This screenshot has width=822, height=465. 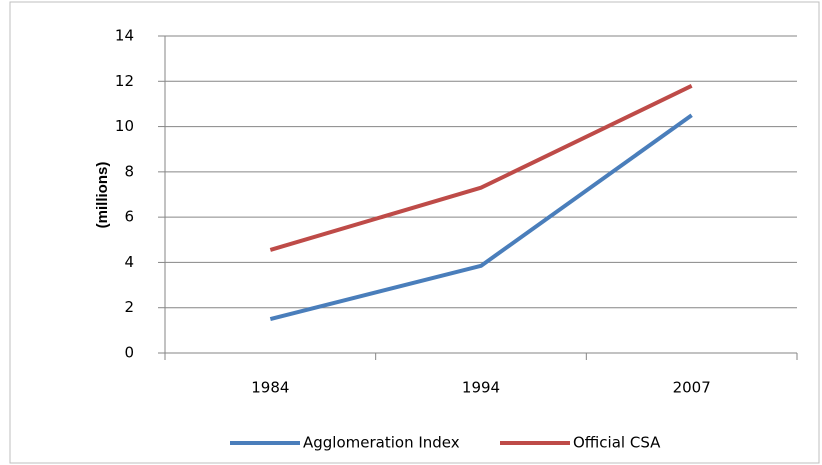 I want to click on x-tick-label: 1994, so click(x=481, y=388).